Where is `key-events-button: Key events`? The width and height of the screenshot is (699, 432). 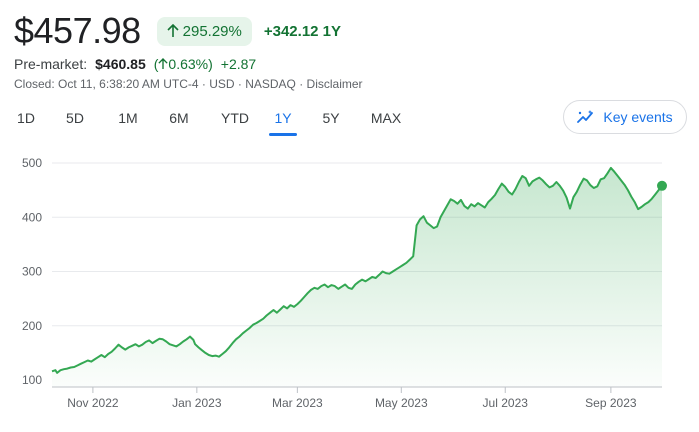
key-events-button: Key events is located at coordinates (625, 117).